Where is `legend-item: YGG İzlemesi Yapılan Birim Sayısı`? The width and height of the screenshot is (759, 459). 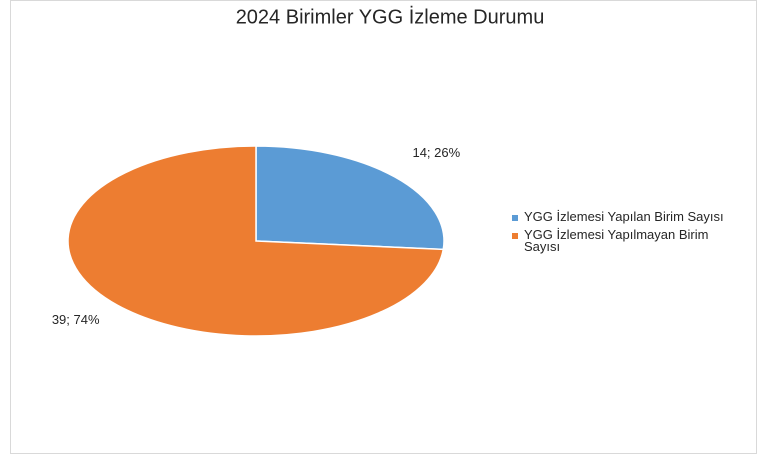
legend-item: YGG İzlemesi Yapılan Birim Sayısı is located at coordinates (624, 216).